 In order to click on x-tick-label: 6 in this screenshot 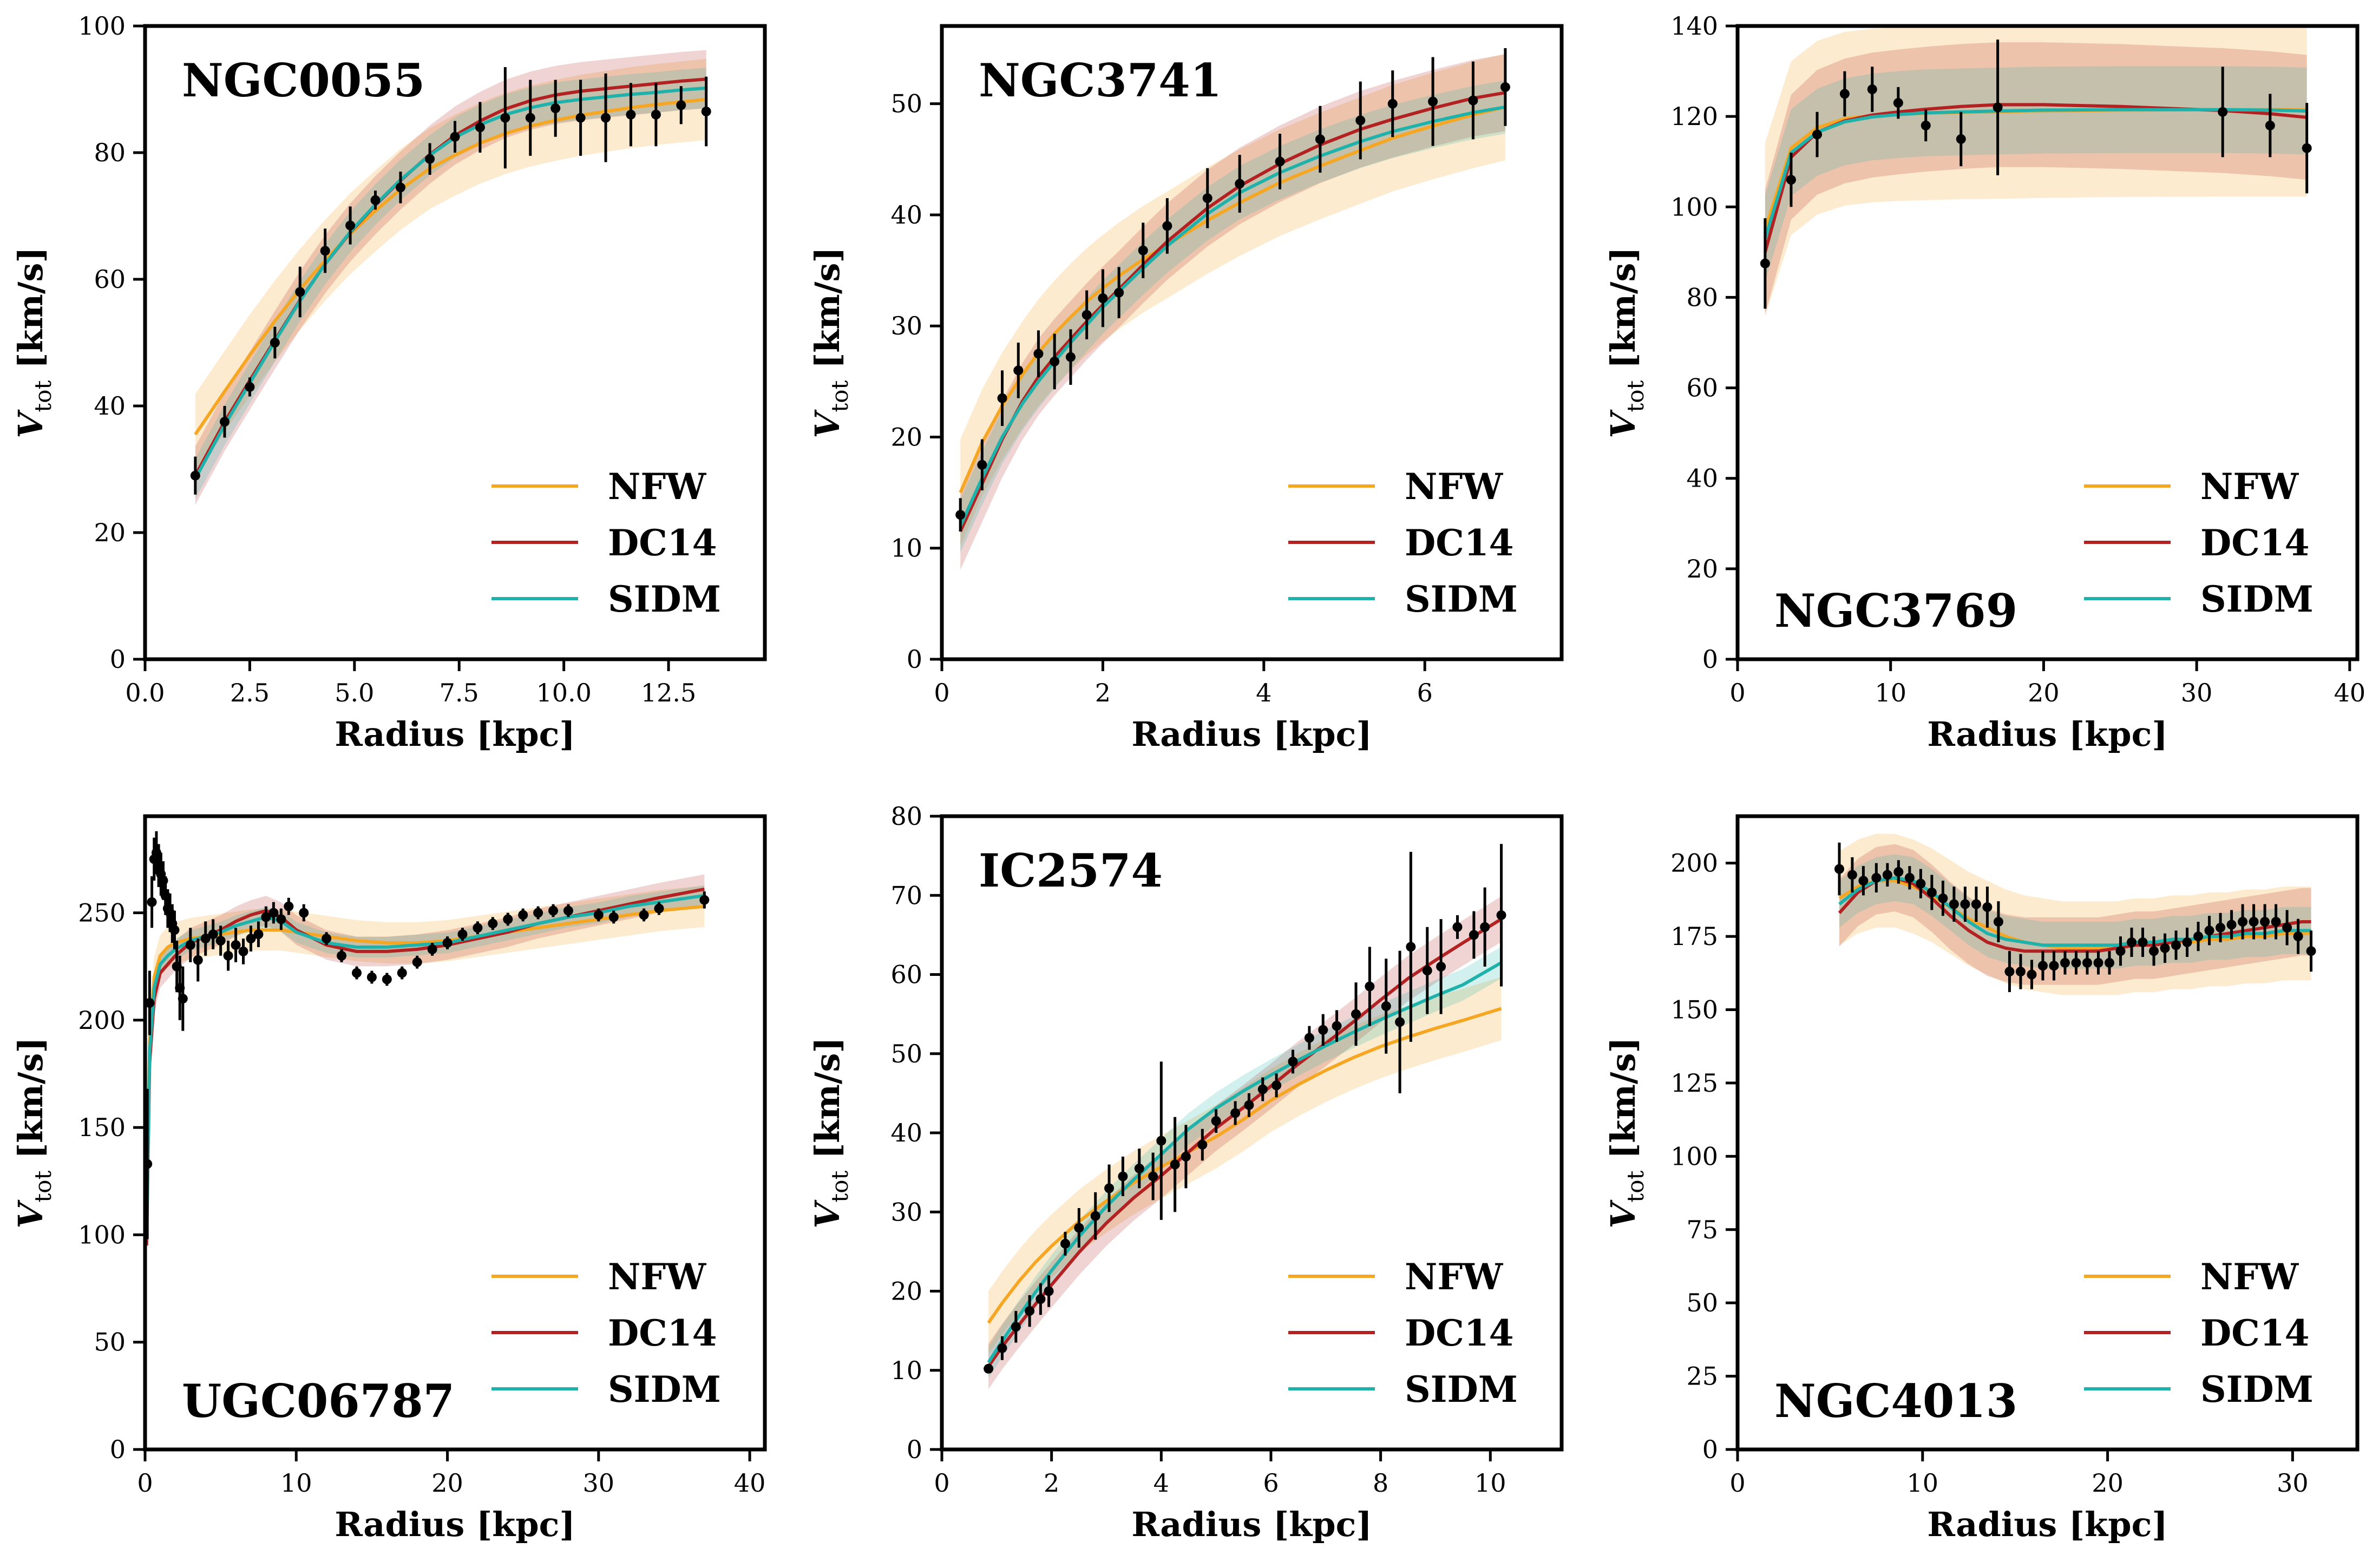, I will do `click(1425, 692)`.